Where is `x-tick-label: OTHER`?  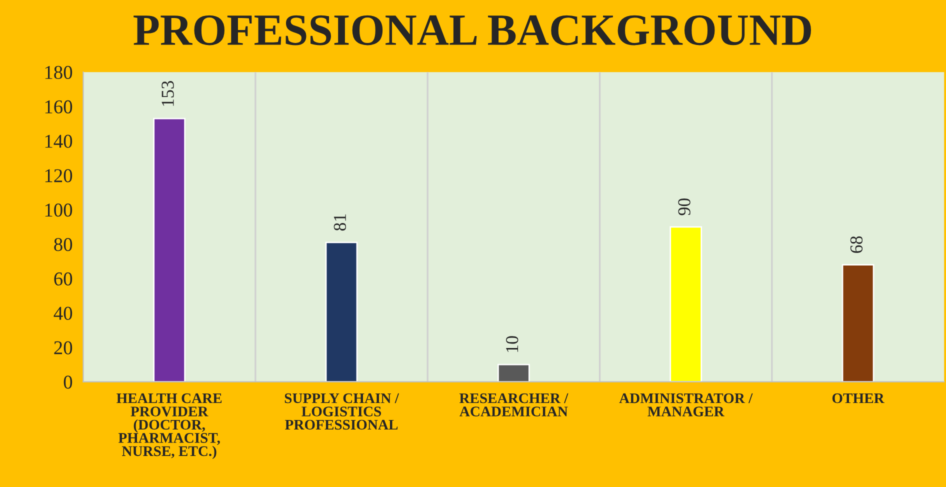
x-tick-label: OTHER is located at coordinates (858, 398).